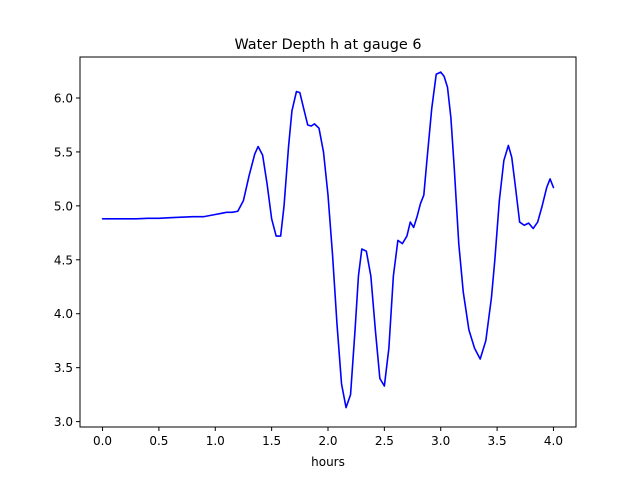  I want to click on x-tick-label: 3.0, so click(440, 441).